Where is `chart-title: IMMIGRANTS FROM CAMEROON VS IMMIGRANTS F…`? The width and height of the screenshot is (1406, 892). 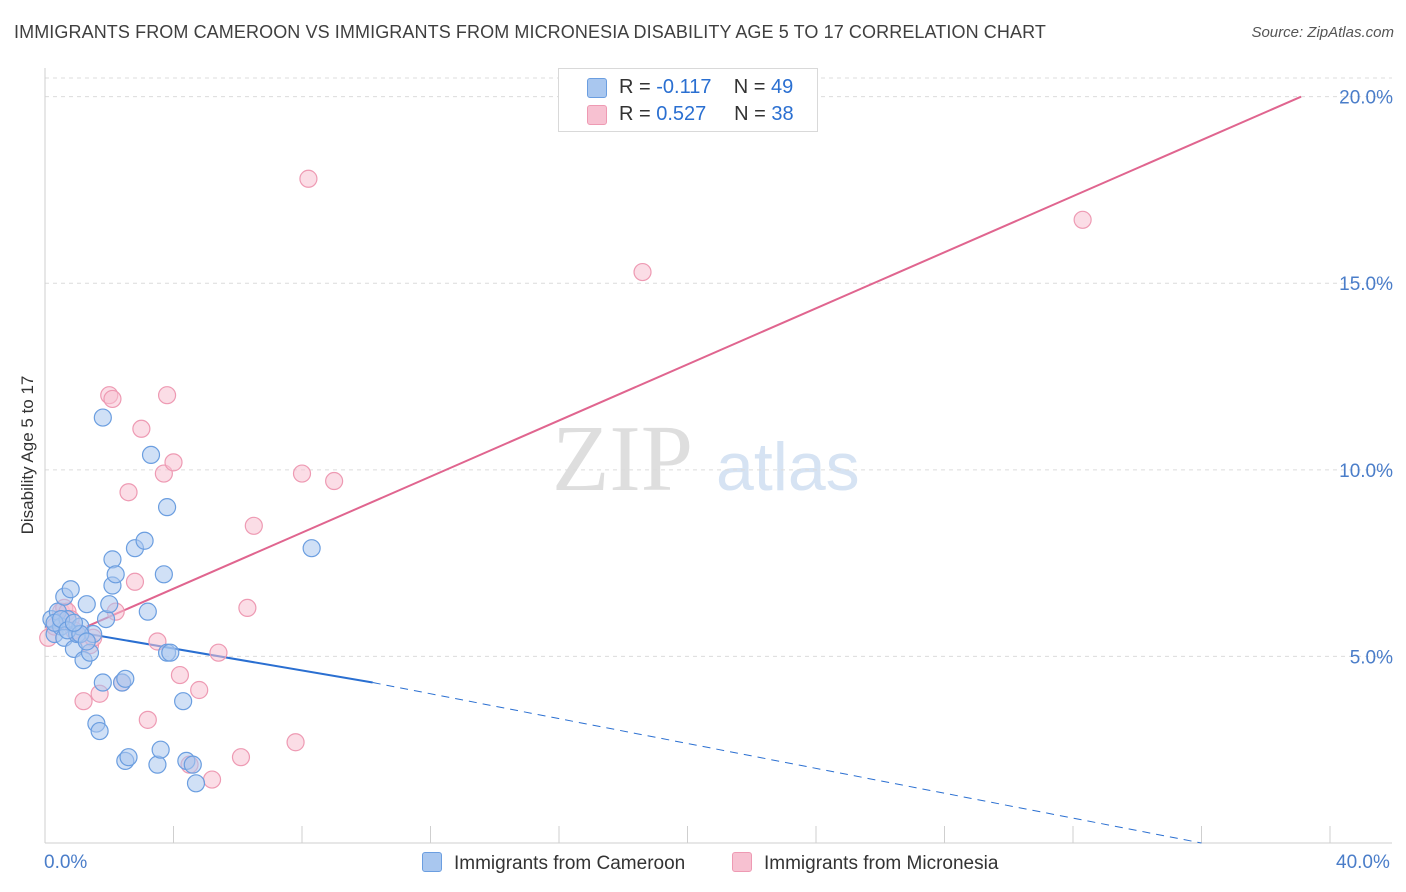 chart-title: IMMIGRANTS FROM CAMEROON VS IMMIGRANTS F… is located at coordinates (530, 32).